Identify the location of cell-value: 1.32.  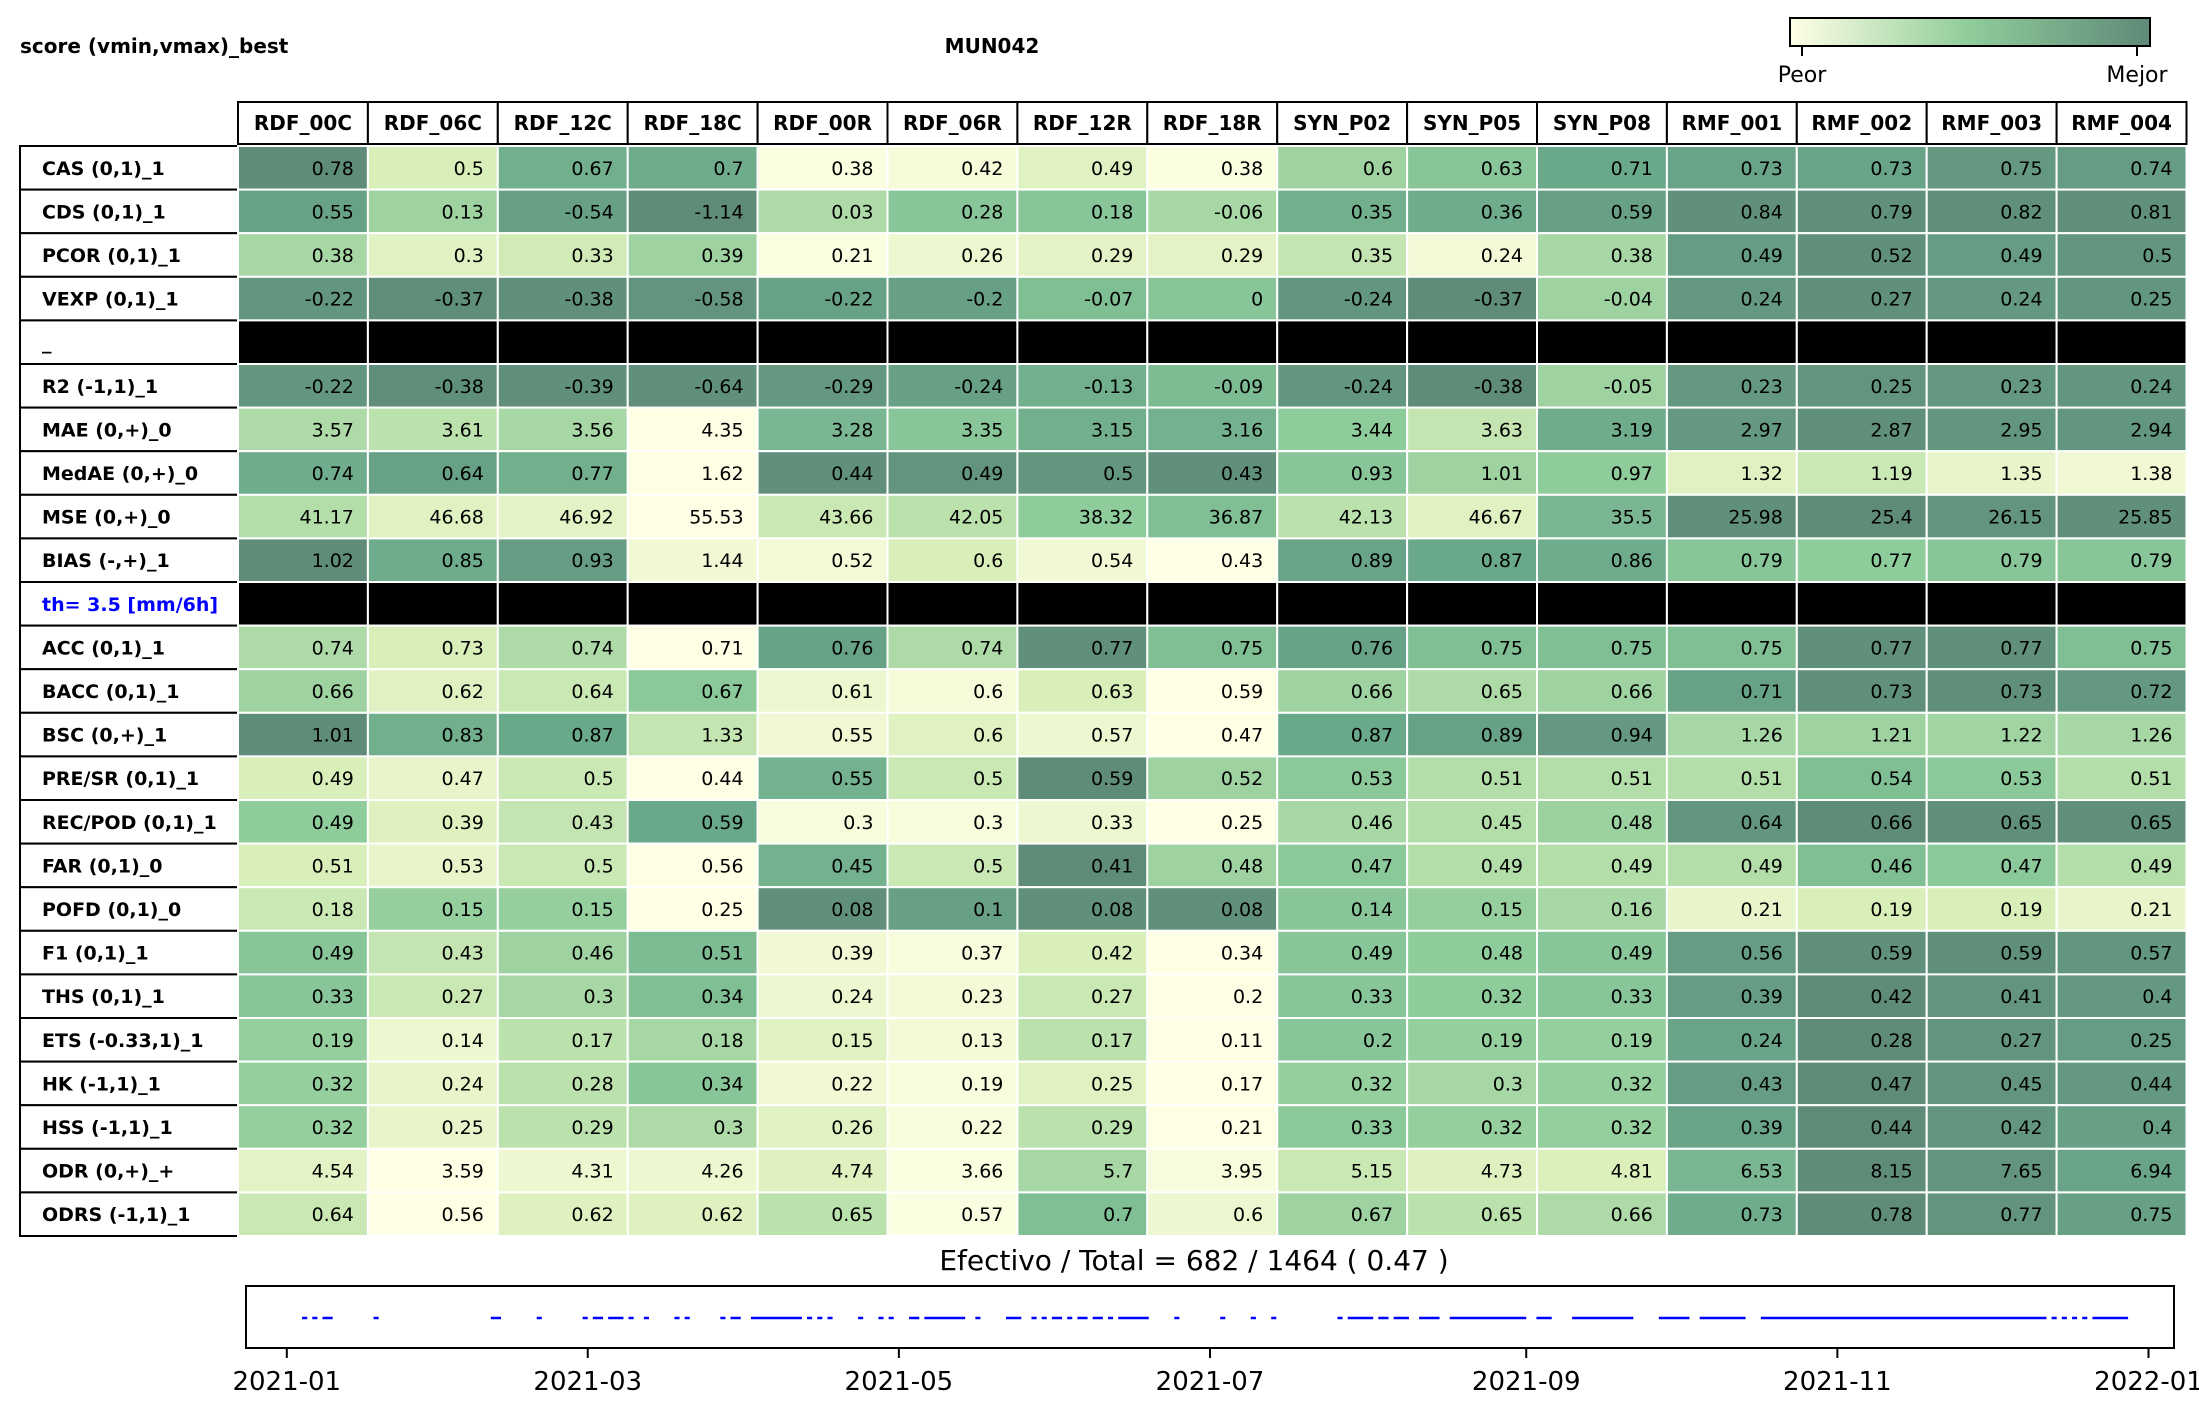
(1761, 474).